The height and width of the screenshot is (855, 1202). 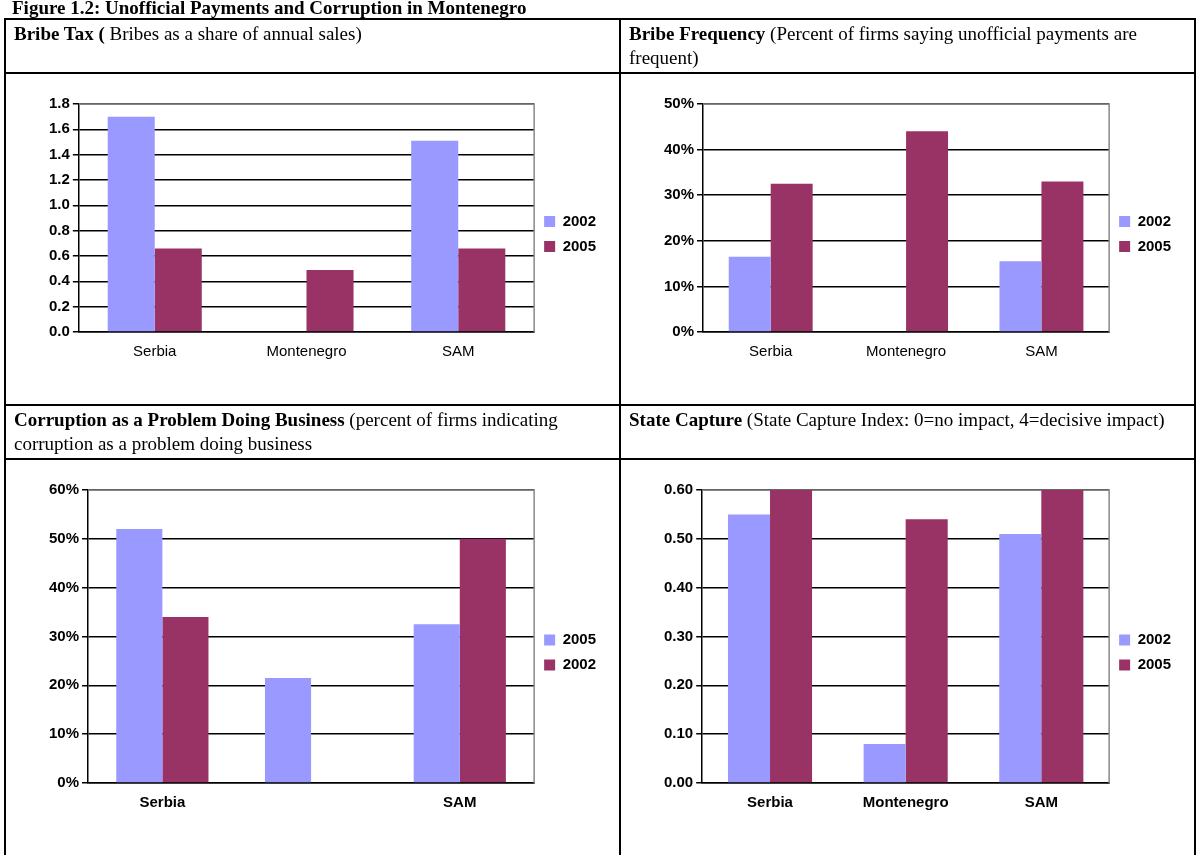 I want to click on y-tick-label: 0.00, so click(x=678, y=782).